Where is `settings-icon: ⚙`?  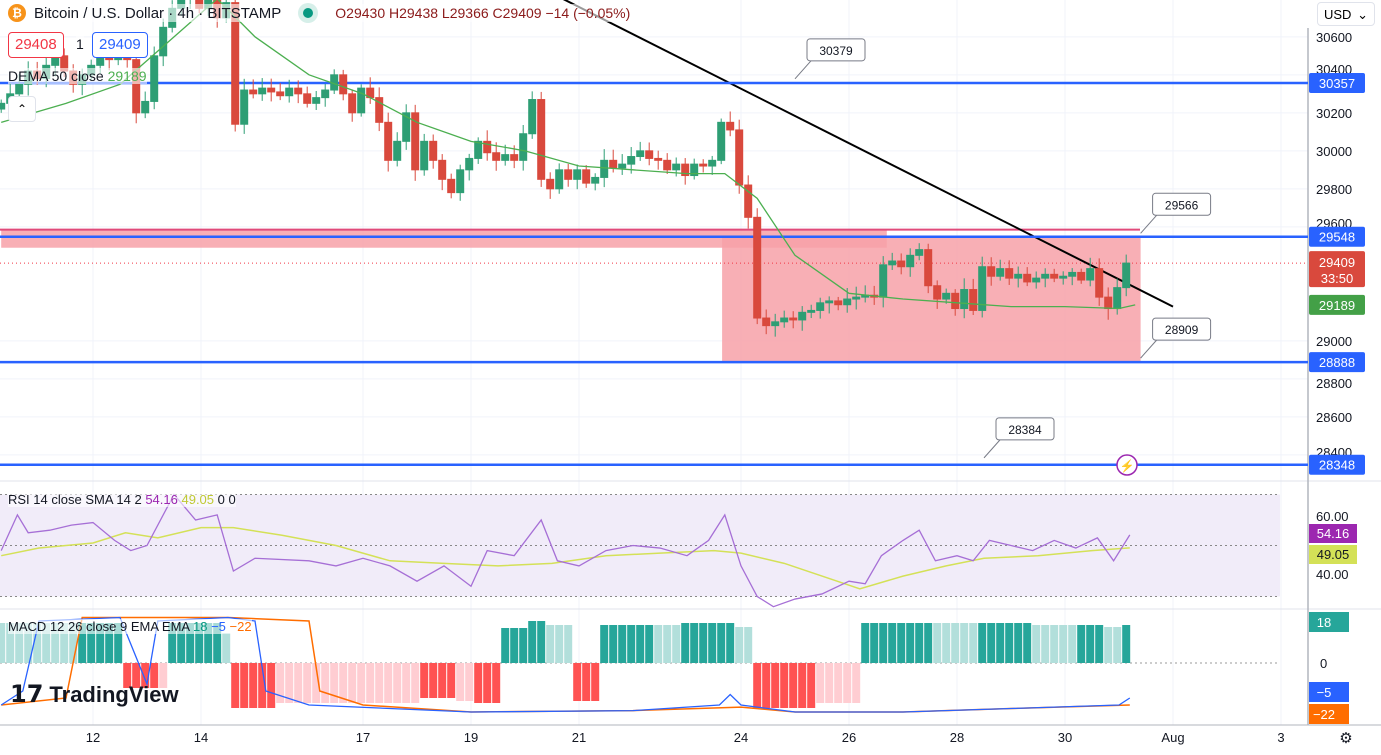 settings-icon: ⚙ is located at coordinates (1345, 738).